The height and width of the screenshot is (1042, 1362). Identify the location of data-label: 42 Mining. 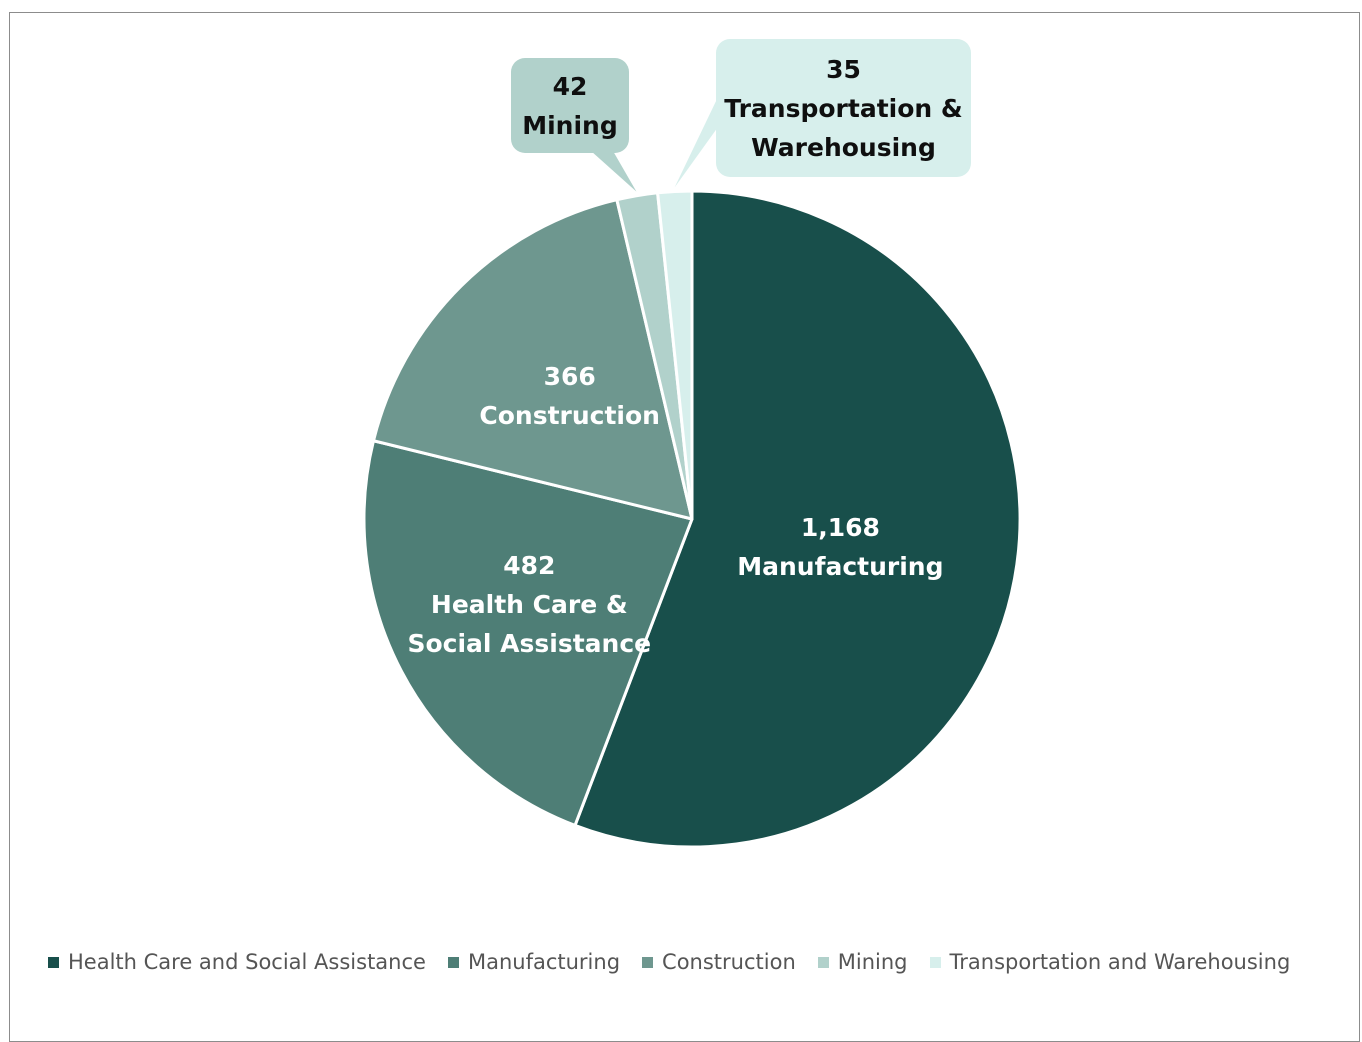
(570, 106).